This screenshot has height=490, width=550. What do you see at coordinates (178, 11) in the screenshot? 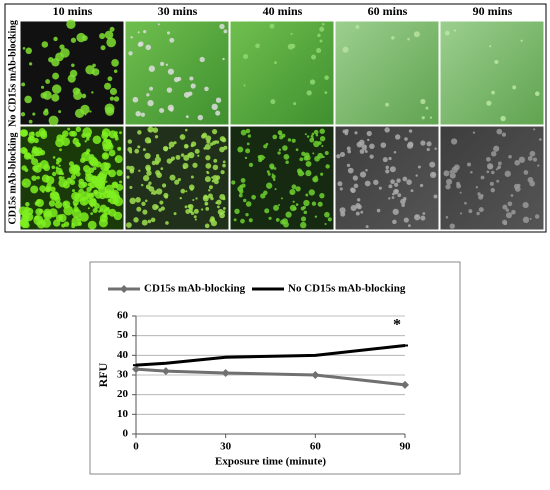
I see `column-label: 30 mins` at bounding box center [178, 11].